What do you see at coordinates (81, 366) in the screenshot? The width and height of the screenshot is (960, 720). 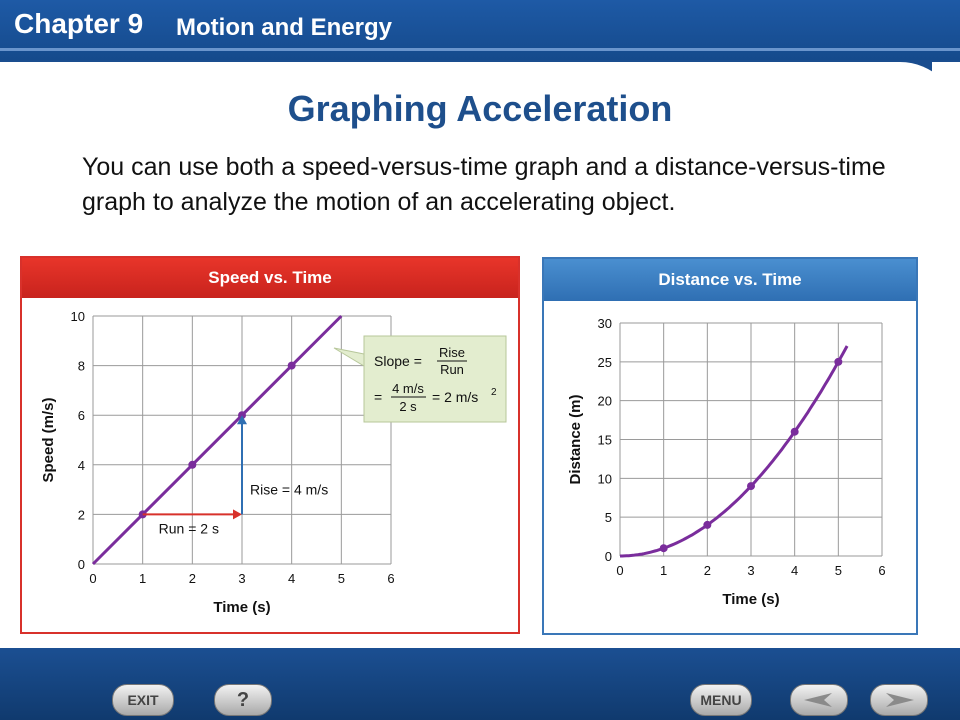 I see `y-tick-label: 8` at bounding box center [81, 366].